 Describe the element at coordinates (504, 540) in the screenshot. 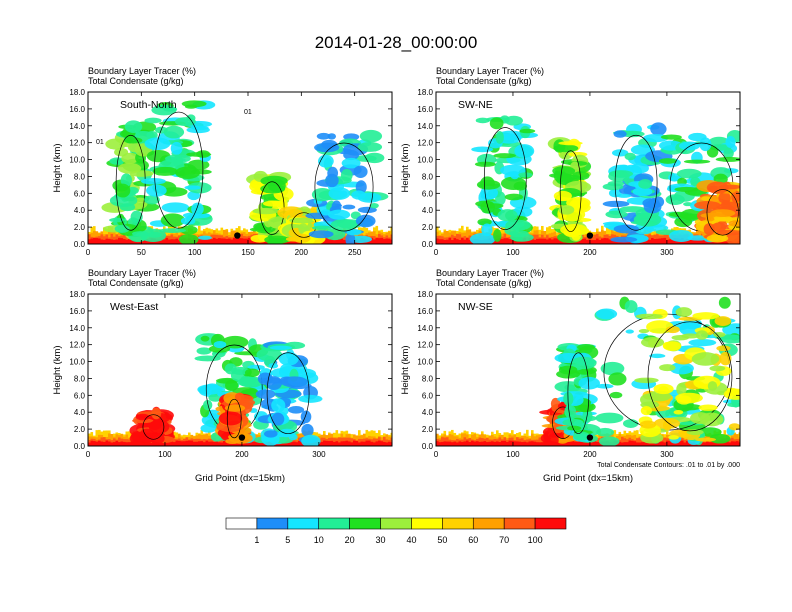

I see `colorbar-label: 70` at that location.